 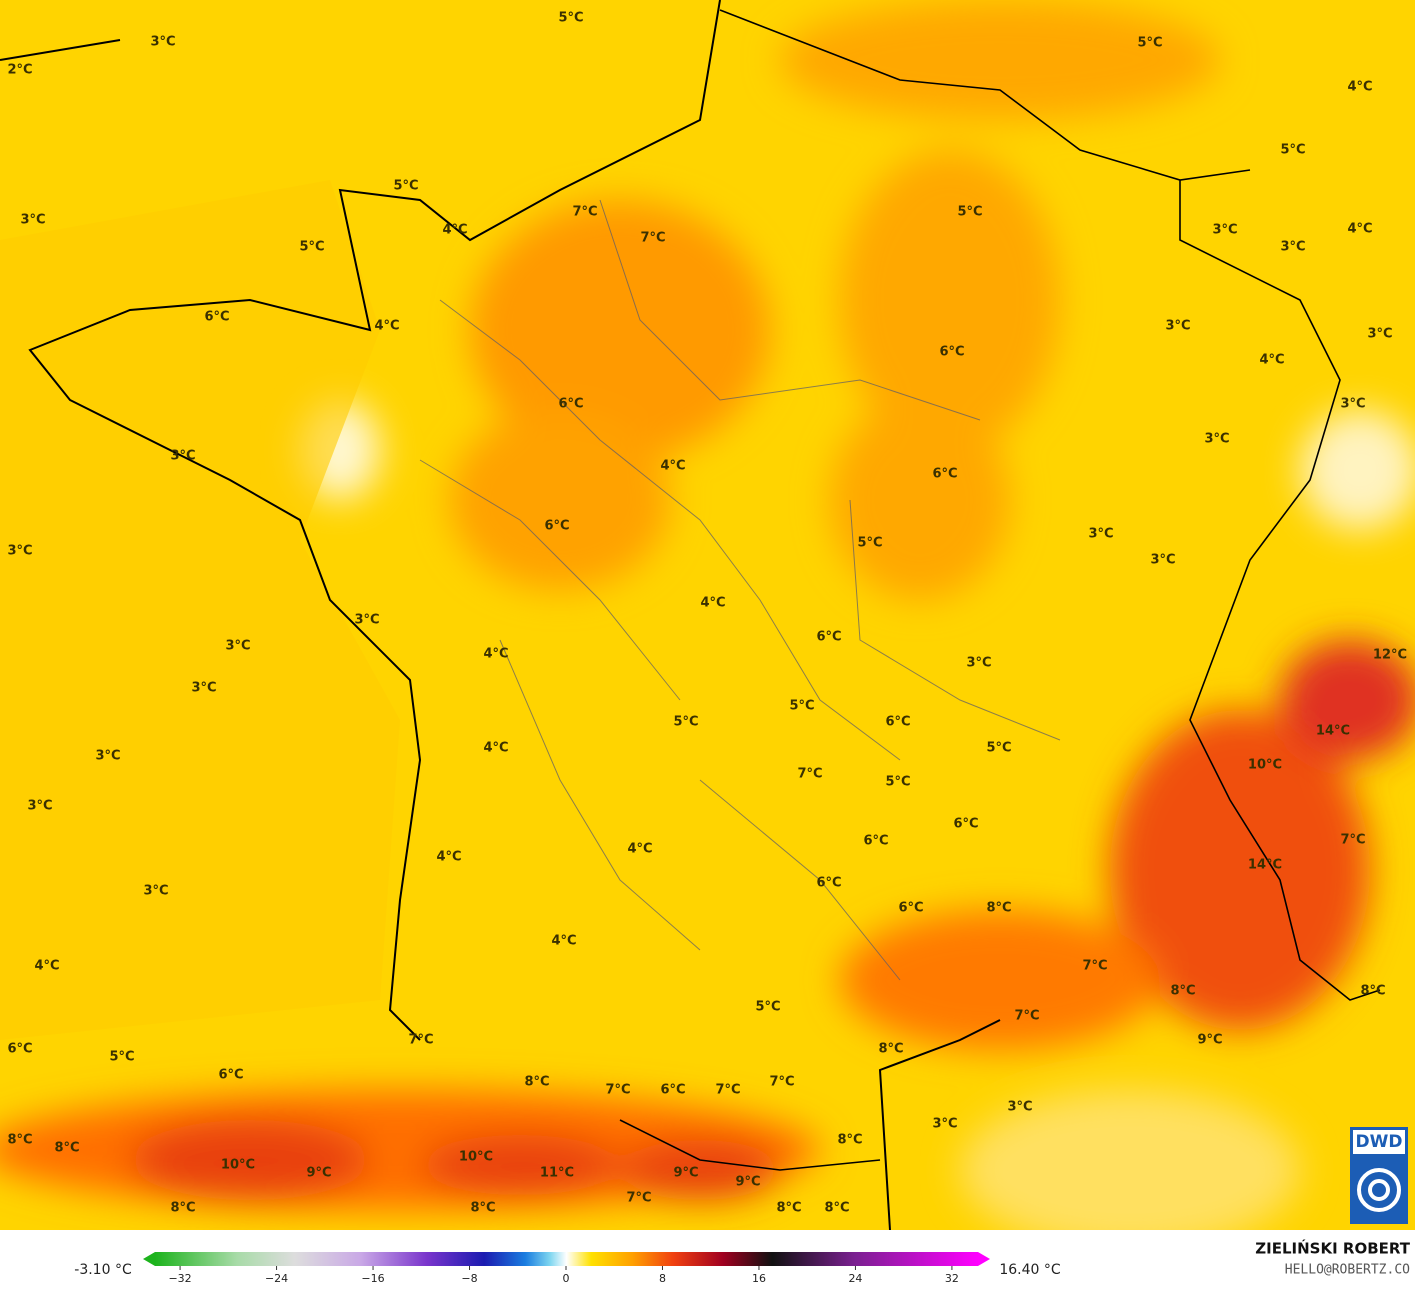 What do you see at coordinates (1030, 1270) in the screenshot?
I see `legend-max: 16.40 °C` at bounding box center [1030, 1270].